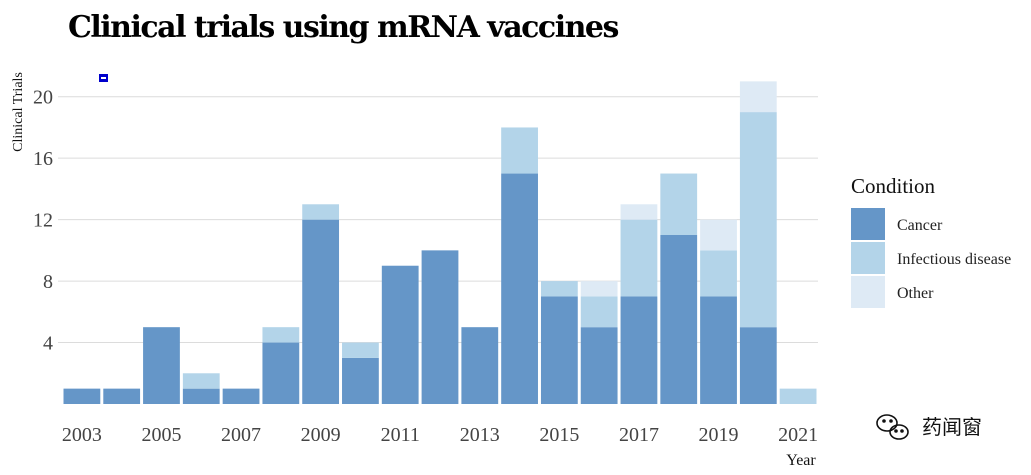 This screenshot has height=475, width=1031. I want to click on bar-2015-cancer, so click(559, 350).